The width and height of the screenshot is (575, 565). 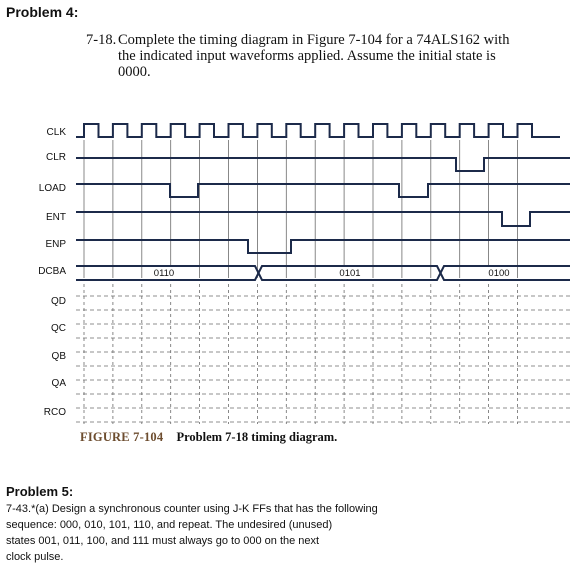 What do you see at coordinates (35, 557) in the screenshot?
I see `problem-5-line: clock pulse.` at bounding box center [35, 557].